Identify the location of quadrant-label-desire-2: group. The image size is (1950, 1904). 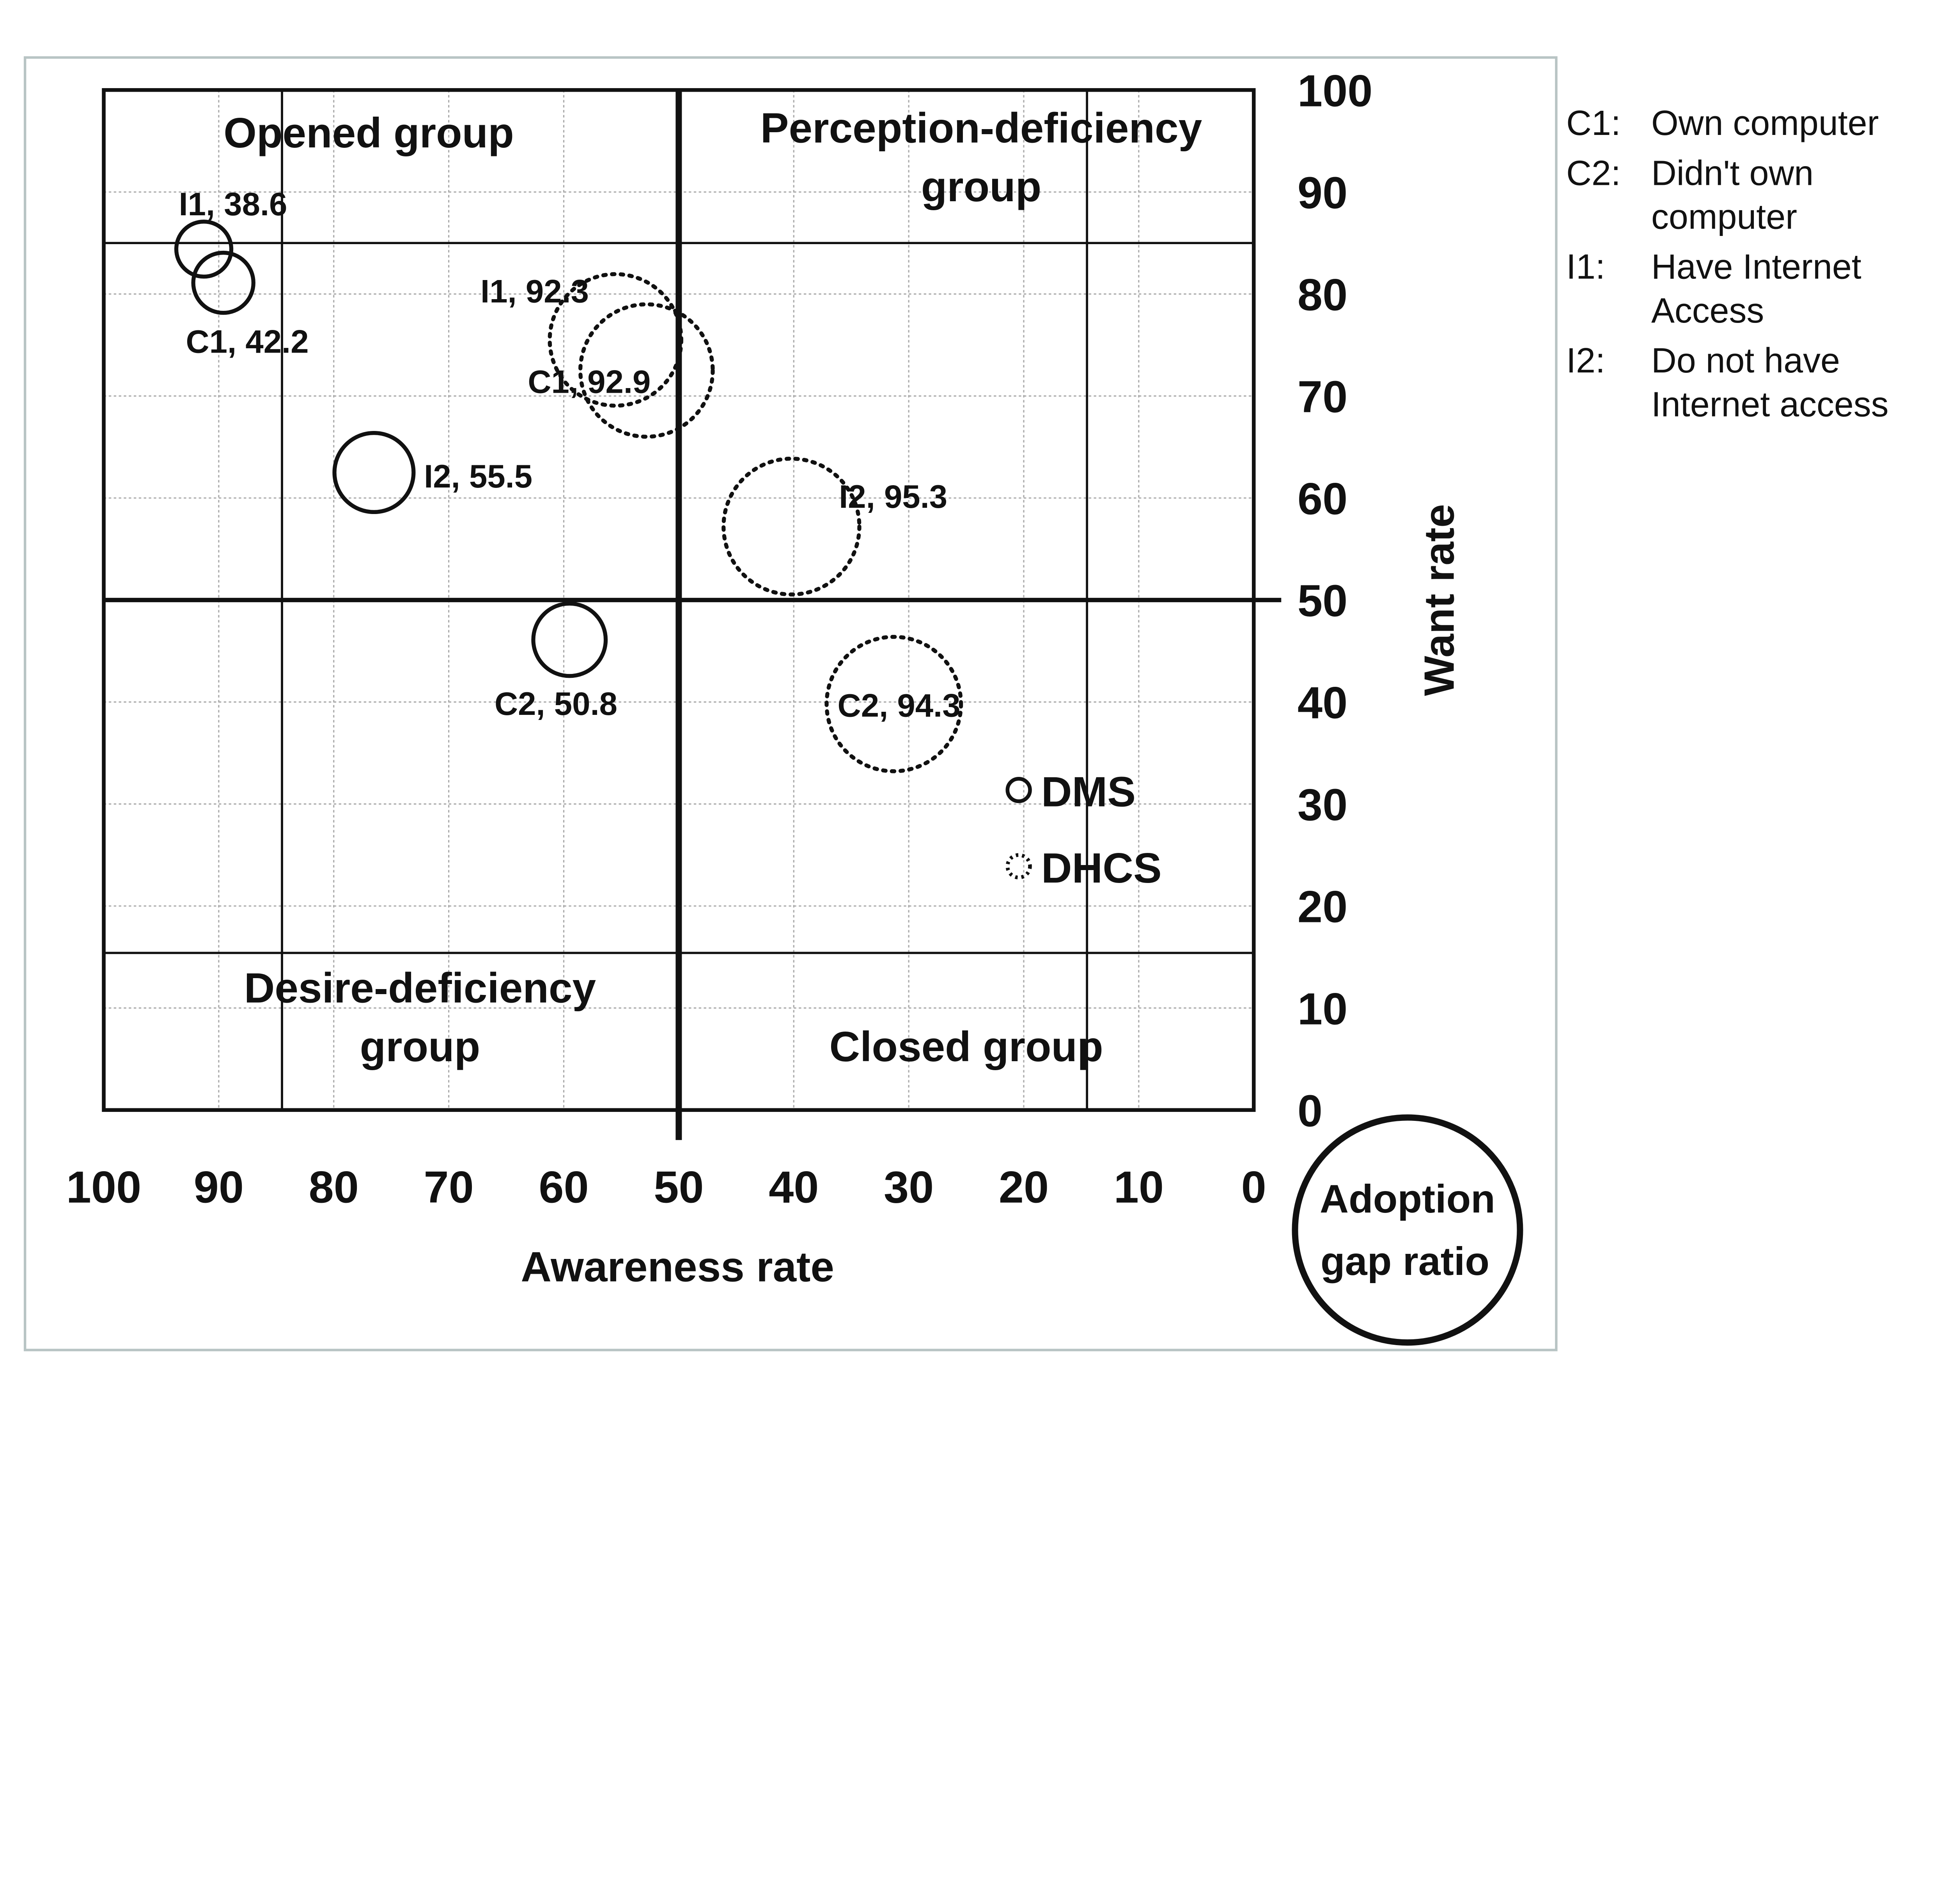
(420, 1047).